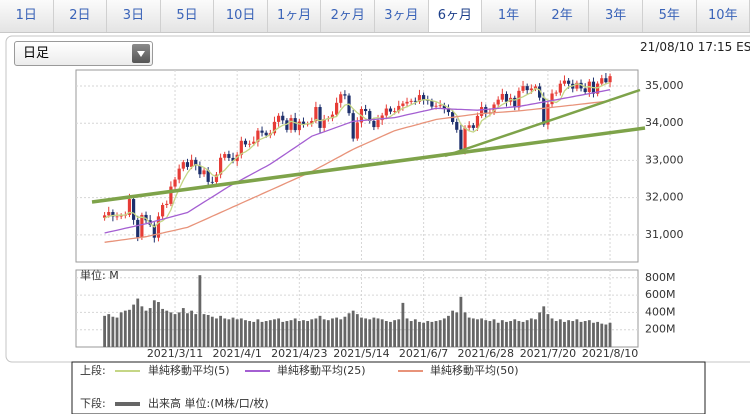 The height and width of the screenshot is (414, 750). I want to click on period-tab: 3年, so click(616, 16).